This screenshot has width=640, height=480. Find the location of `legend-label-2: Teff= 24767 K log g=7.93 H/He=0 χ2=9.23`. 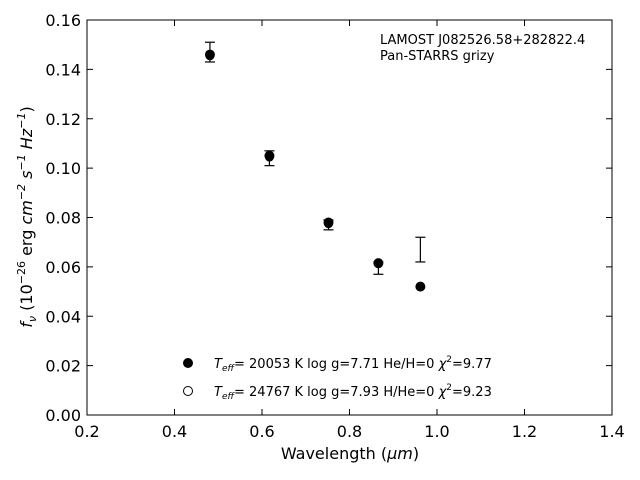

legend-label-2: Teff= 24767 K log g=7.93 H/He=0 χ2=9.23 is located at coordinates (353, 392).